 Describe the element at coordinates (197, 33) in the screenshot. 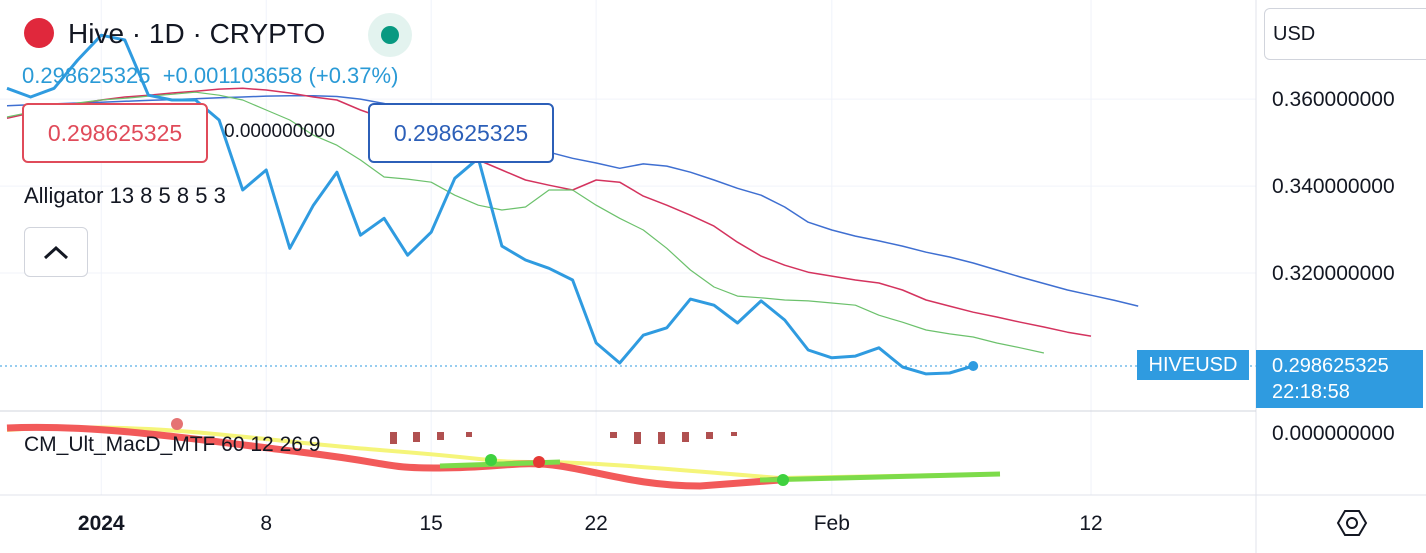

I see `symbol-title: Hive · 1D · CRYPTO` at that location.